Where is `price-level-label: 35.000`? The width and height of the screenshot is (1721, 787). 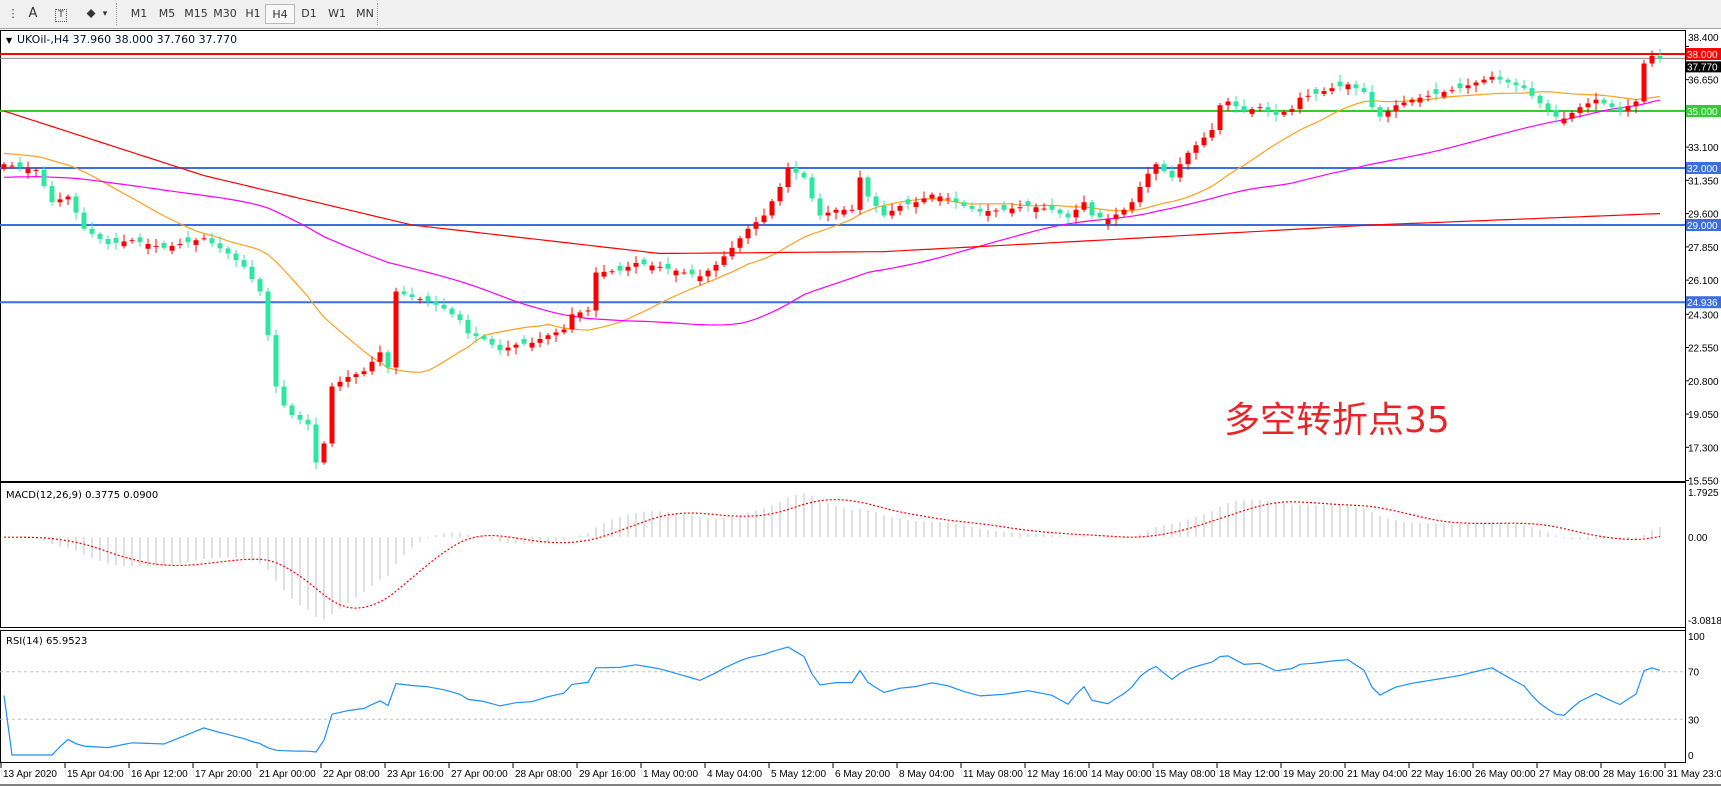
price-level-label: 35.000 is located at coordinates (1702, 112).